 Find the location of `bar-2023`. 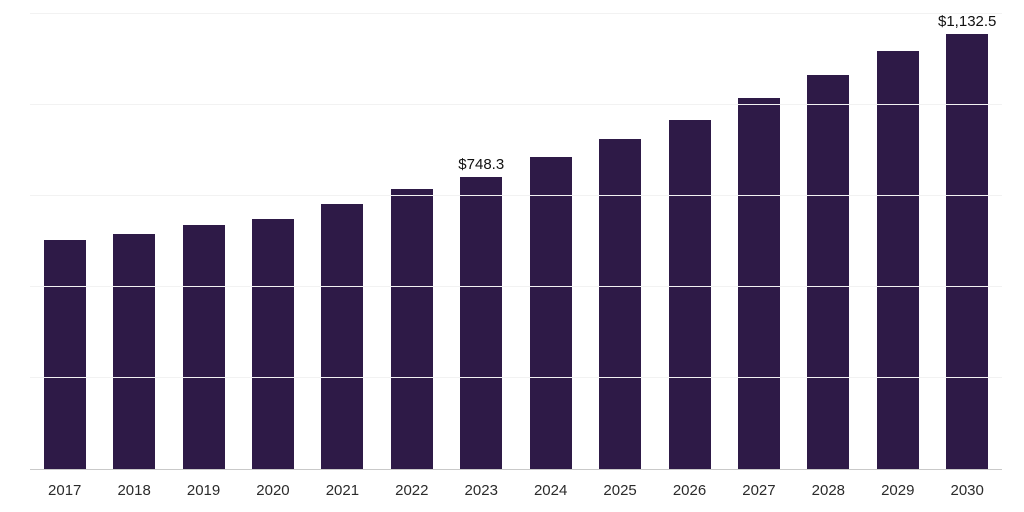

bar-2023 is located at coordinates (481, 322).